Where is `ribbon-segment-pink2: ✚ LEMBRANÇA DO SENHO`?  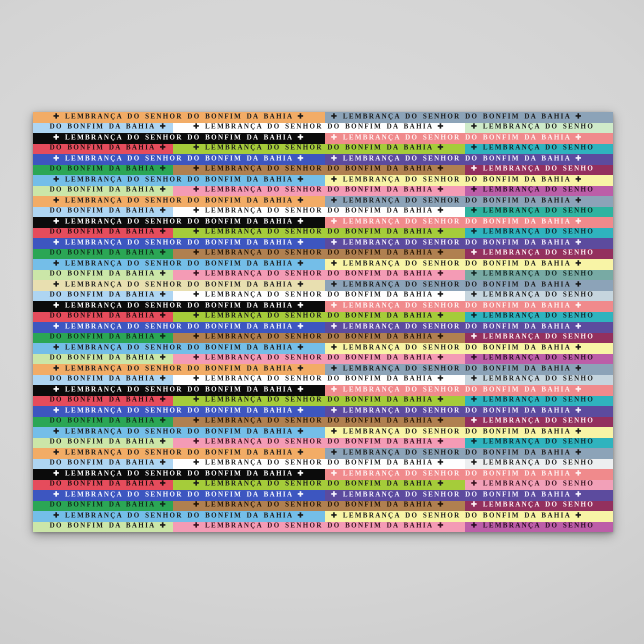 ribbon-segment-pink2: ✚ LEMBRANÇA DO SENHO is located at coordinates (539, 484).